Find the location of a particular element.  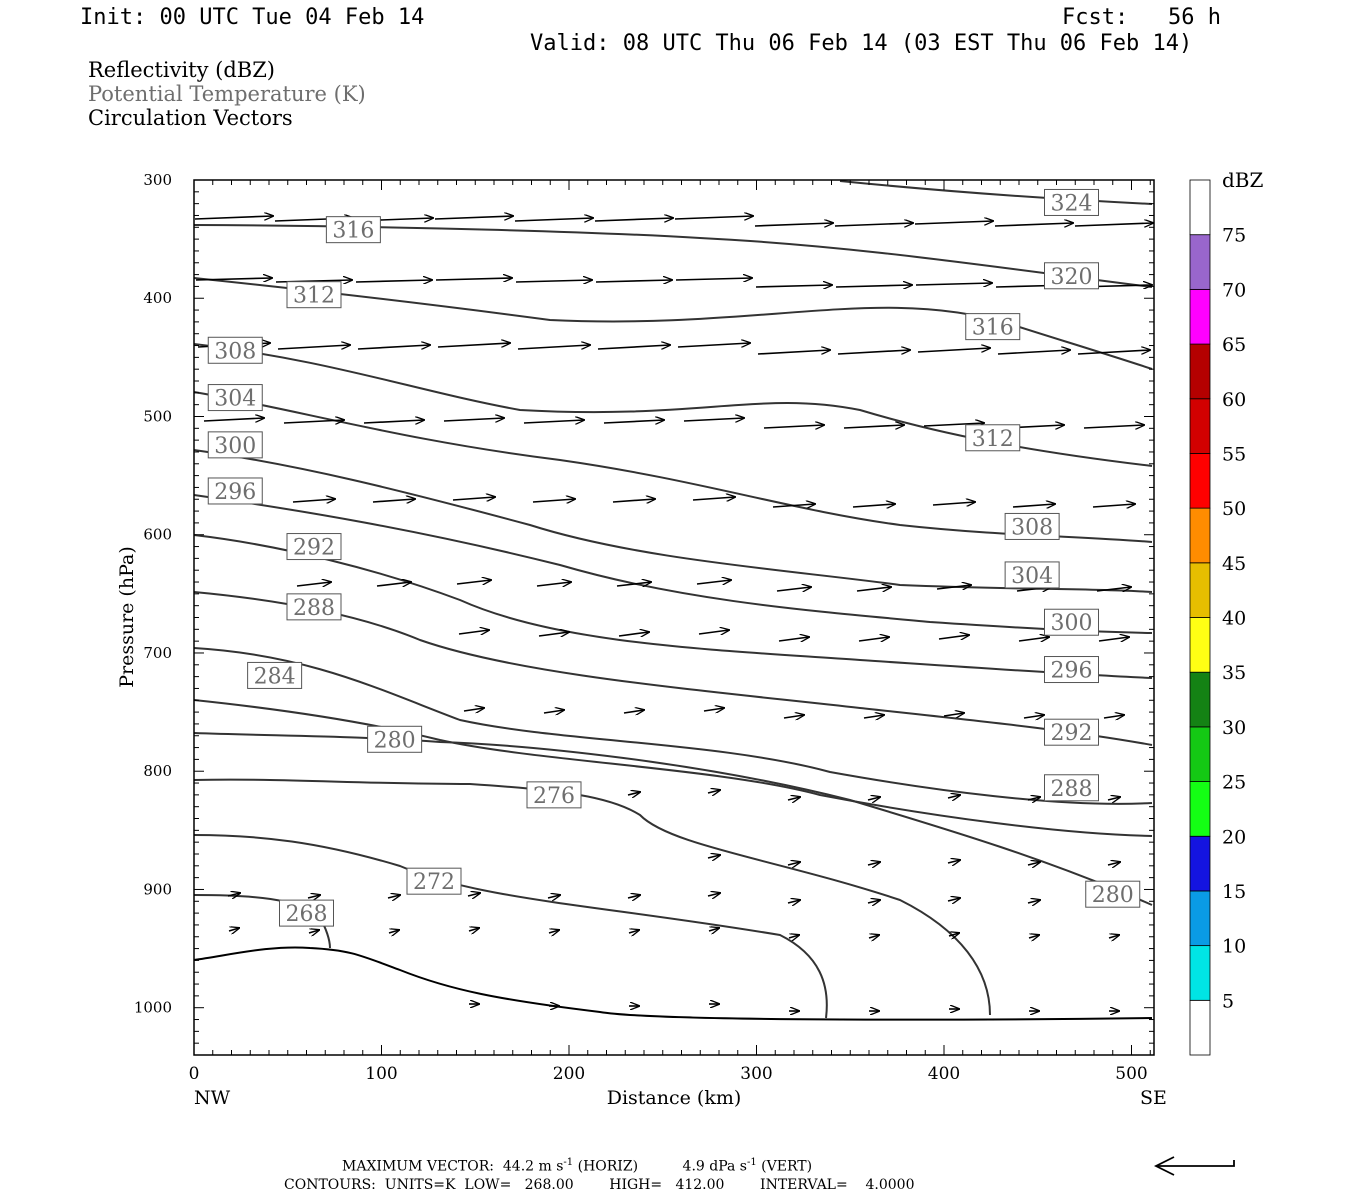

contour-label-text: 280 is located at coordinates (1113, 895).